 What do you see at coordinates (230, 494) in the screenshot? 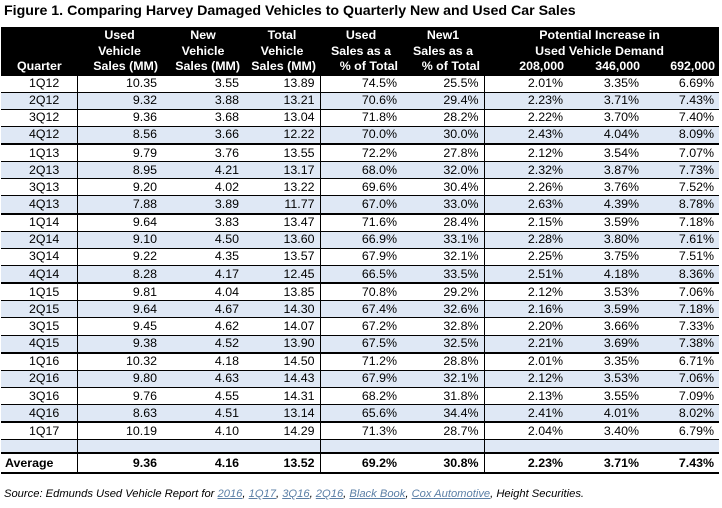
I see `source-link-2016: 2016` at bounding box center [230, 494].